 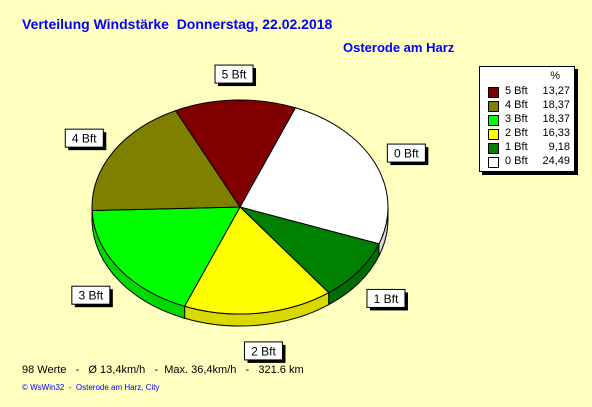 I want to click on svg-text: 1 Bft, so click(x=386, y=299).